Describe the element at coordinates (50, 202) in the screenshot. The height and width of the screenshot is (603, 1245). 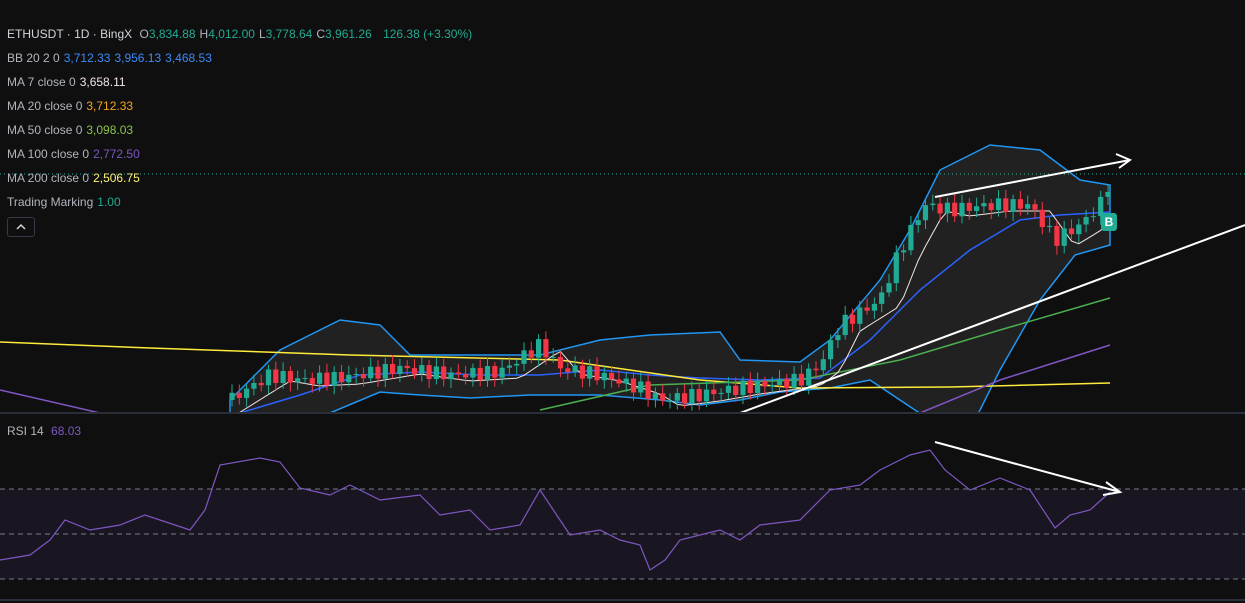
I see `indicator-name: Trading Marking` at that location.